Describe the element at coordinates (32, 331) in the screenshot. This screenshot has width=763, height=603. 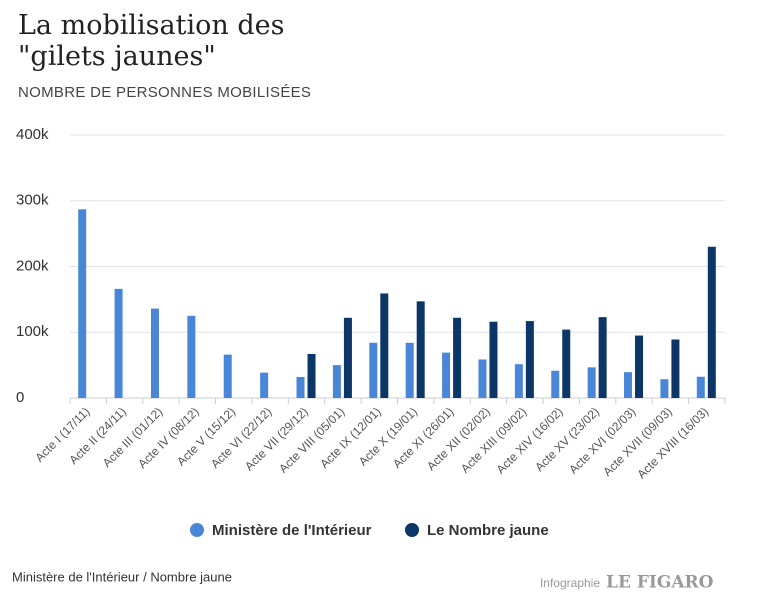
I see `y-tick-label: 100k` at that location.